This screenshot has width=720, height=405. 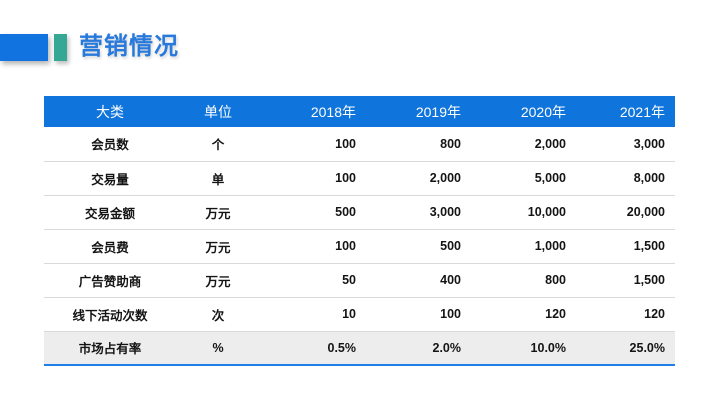 What do you see at coordinates (218, 347) in the screenshot?
I see `unit-cell: %` at bounding box center [218, 347].